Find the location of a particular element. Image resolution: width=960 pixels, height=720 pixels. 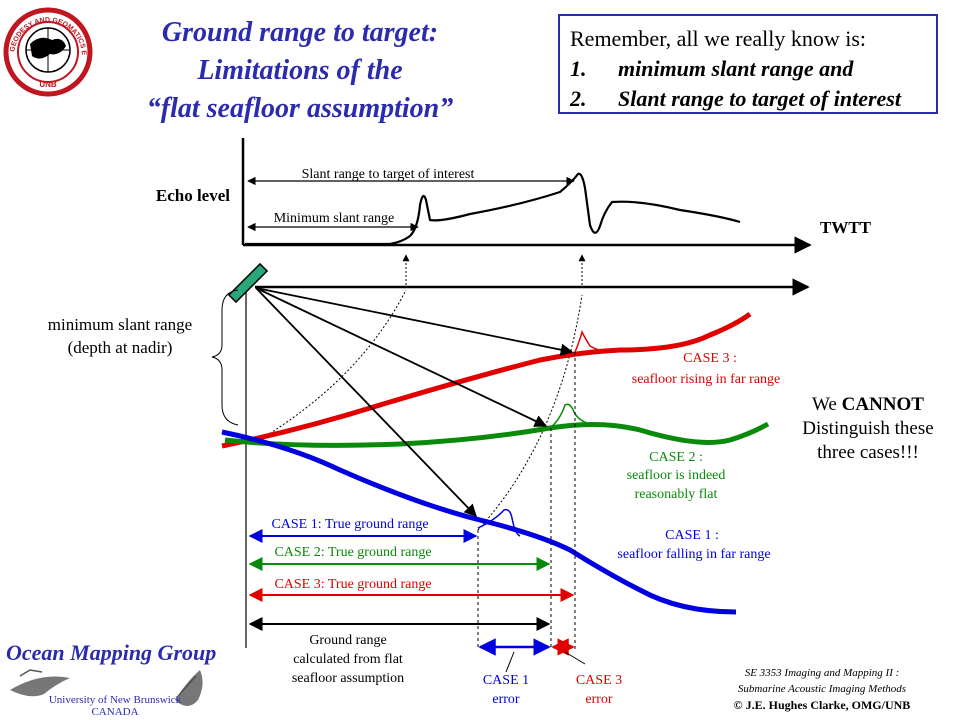

slant-target-label: Slant range to target of interest is located at coordinates (388, 174).